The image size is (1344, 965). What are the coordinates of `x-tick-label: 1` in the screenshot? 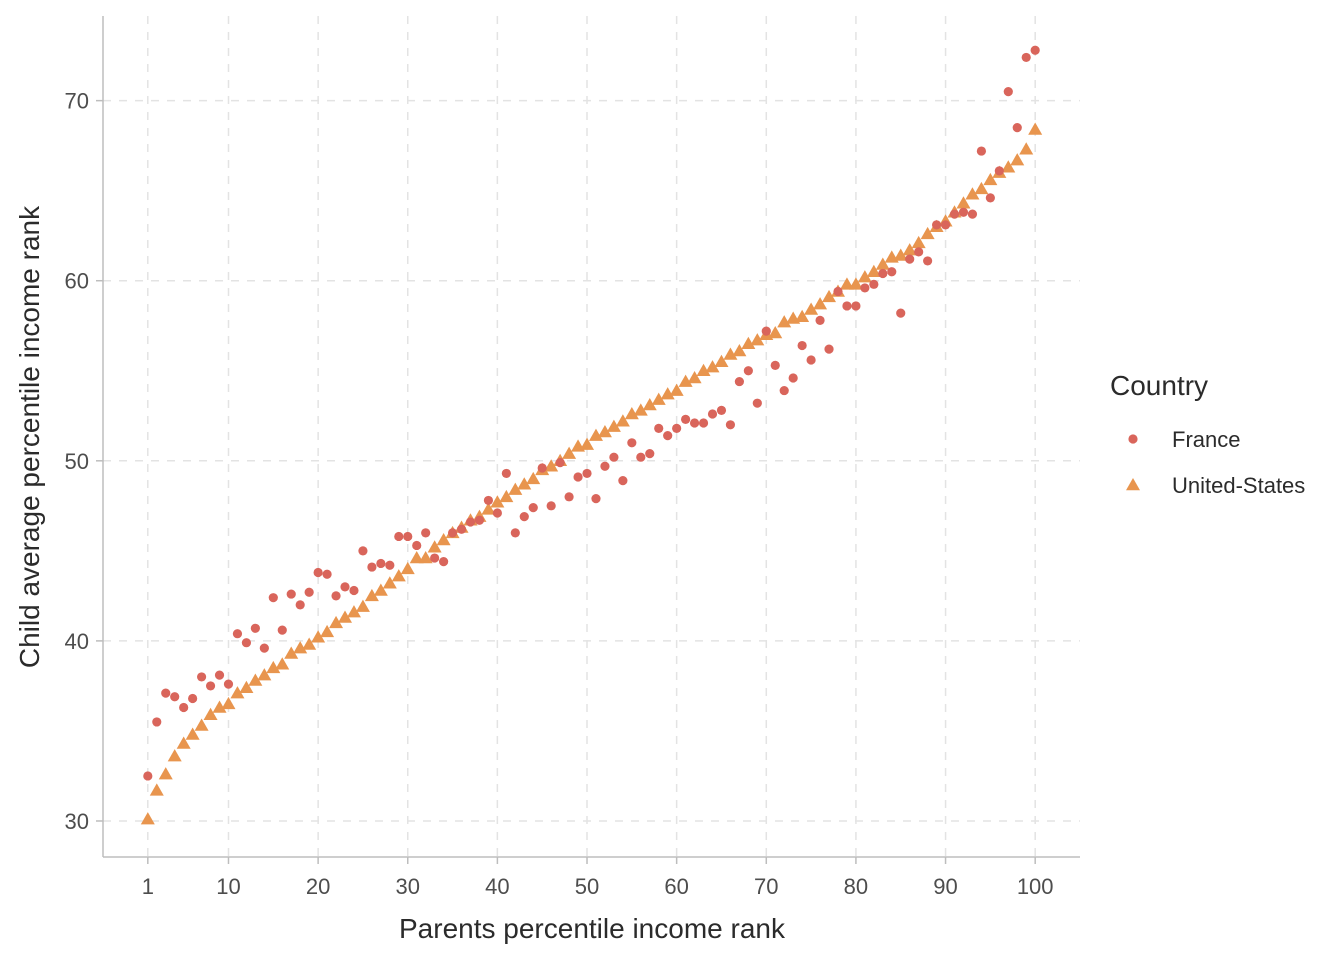 It's located at (148, 886).